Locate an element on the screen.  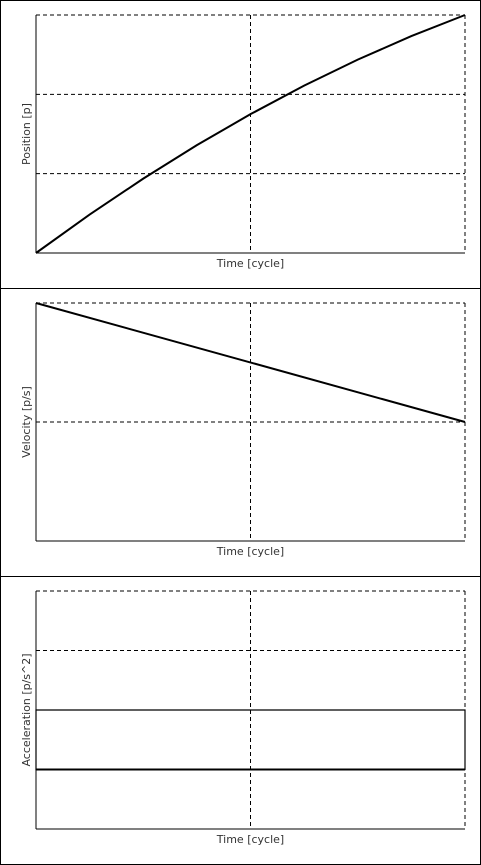
y-axis-label: Position [p] is located at coordinates (26, 134).